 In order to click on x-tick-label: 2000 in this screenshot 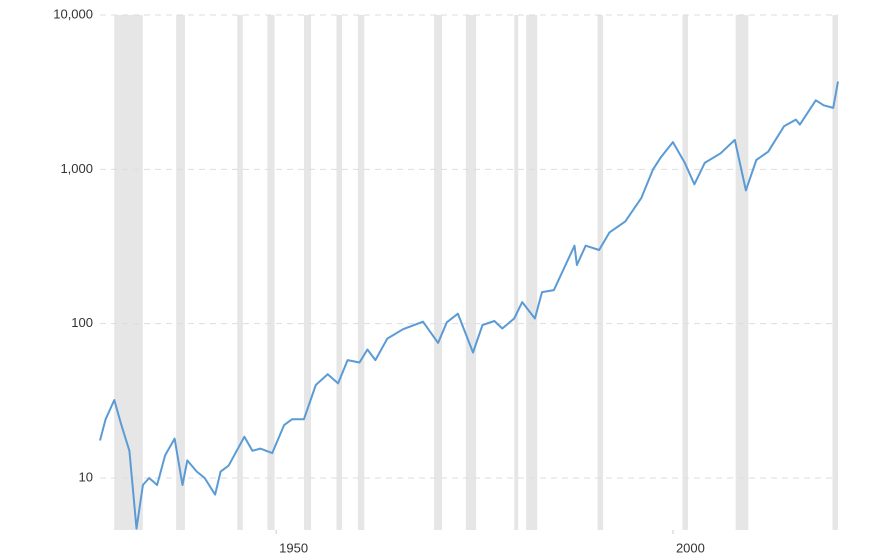, I will do `click(690, 547)`.